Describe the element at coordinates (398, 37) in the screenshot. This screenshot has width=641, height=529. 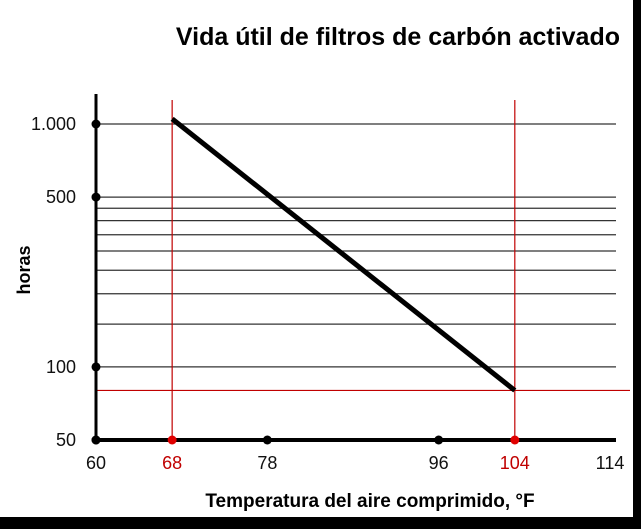
I see `chart-title: Vida útil de filtros de carbón activado` at that location.